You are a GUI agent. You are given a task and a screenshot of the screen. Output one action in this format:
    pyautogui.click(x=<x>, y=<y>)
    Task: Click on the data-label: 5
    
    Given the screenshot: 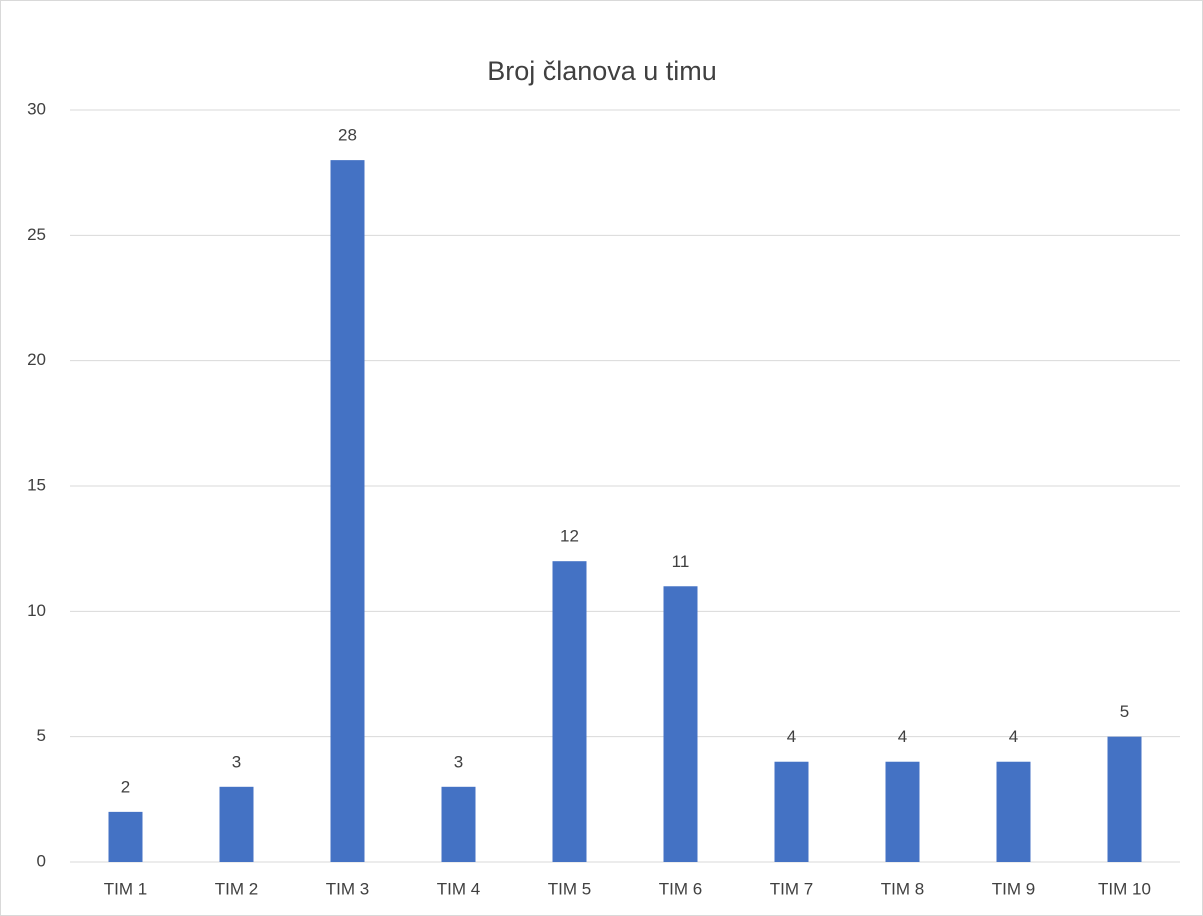 What is the action you would take?
    pyautogui.click(x=1124, y=711)
    